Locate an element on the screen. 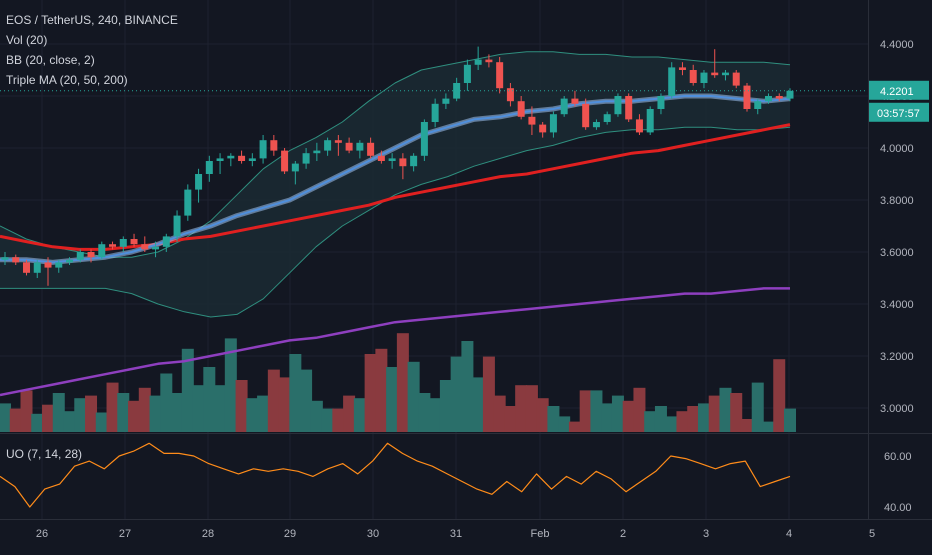 The width and height of the screenshot is (932, 555). time-tick-label: 30 is located at coordinates (373, 534).